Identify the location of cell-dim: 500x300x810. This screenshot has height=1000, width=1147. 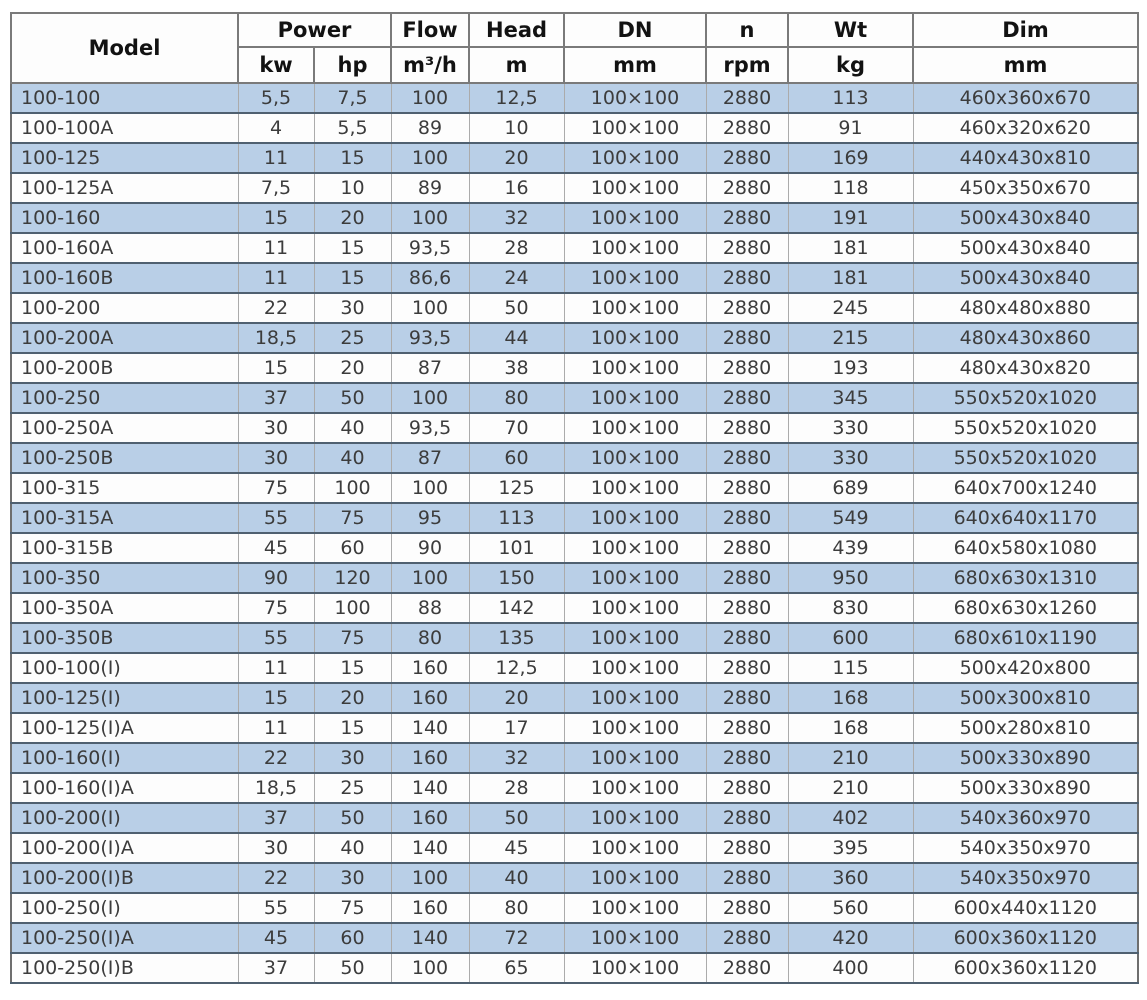
(1025, 698).